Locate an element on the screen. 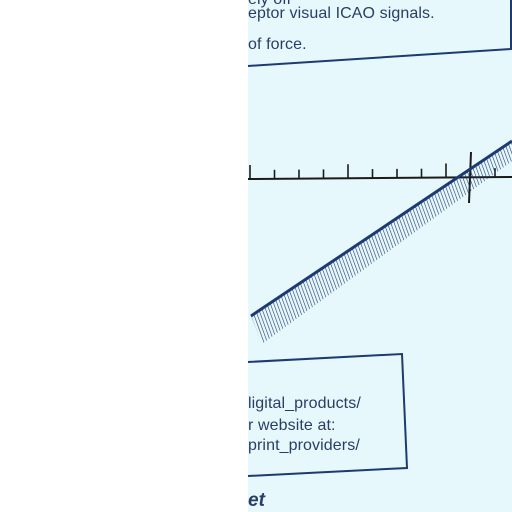 The height and width of the screenshot is (512, 512). resources-box-frame is located at coordinates (328, 414).